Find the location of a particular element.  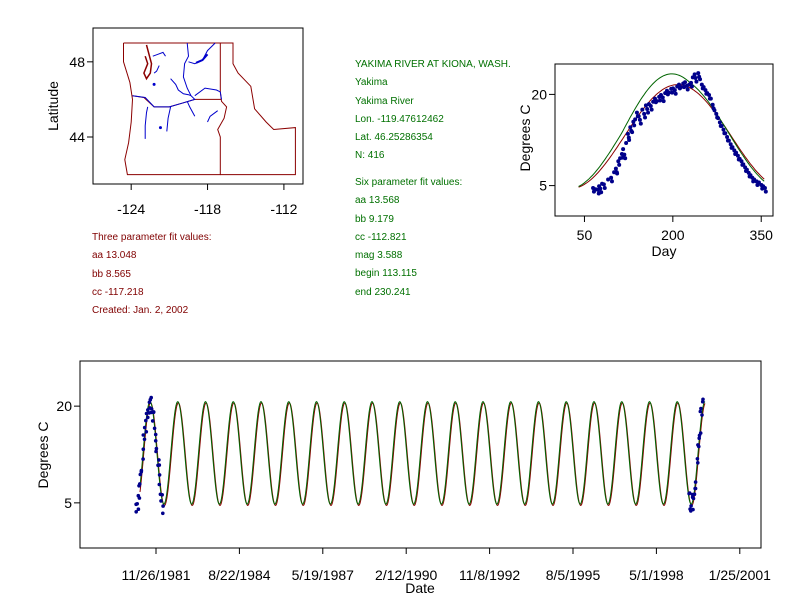

ts-xtick-label: 5/1/1998 is located at coordinates (656, 575).